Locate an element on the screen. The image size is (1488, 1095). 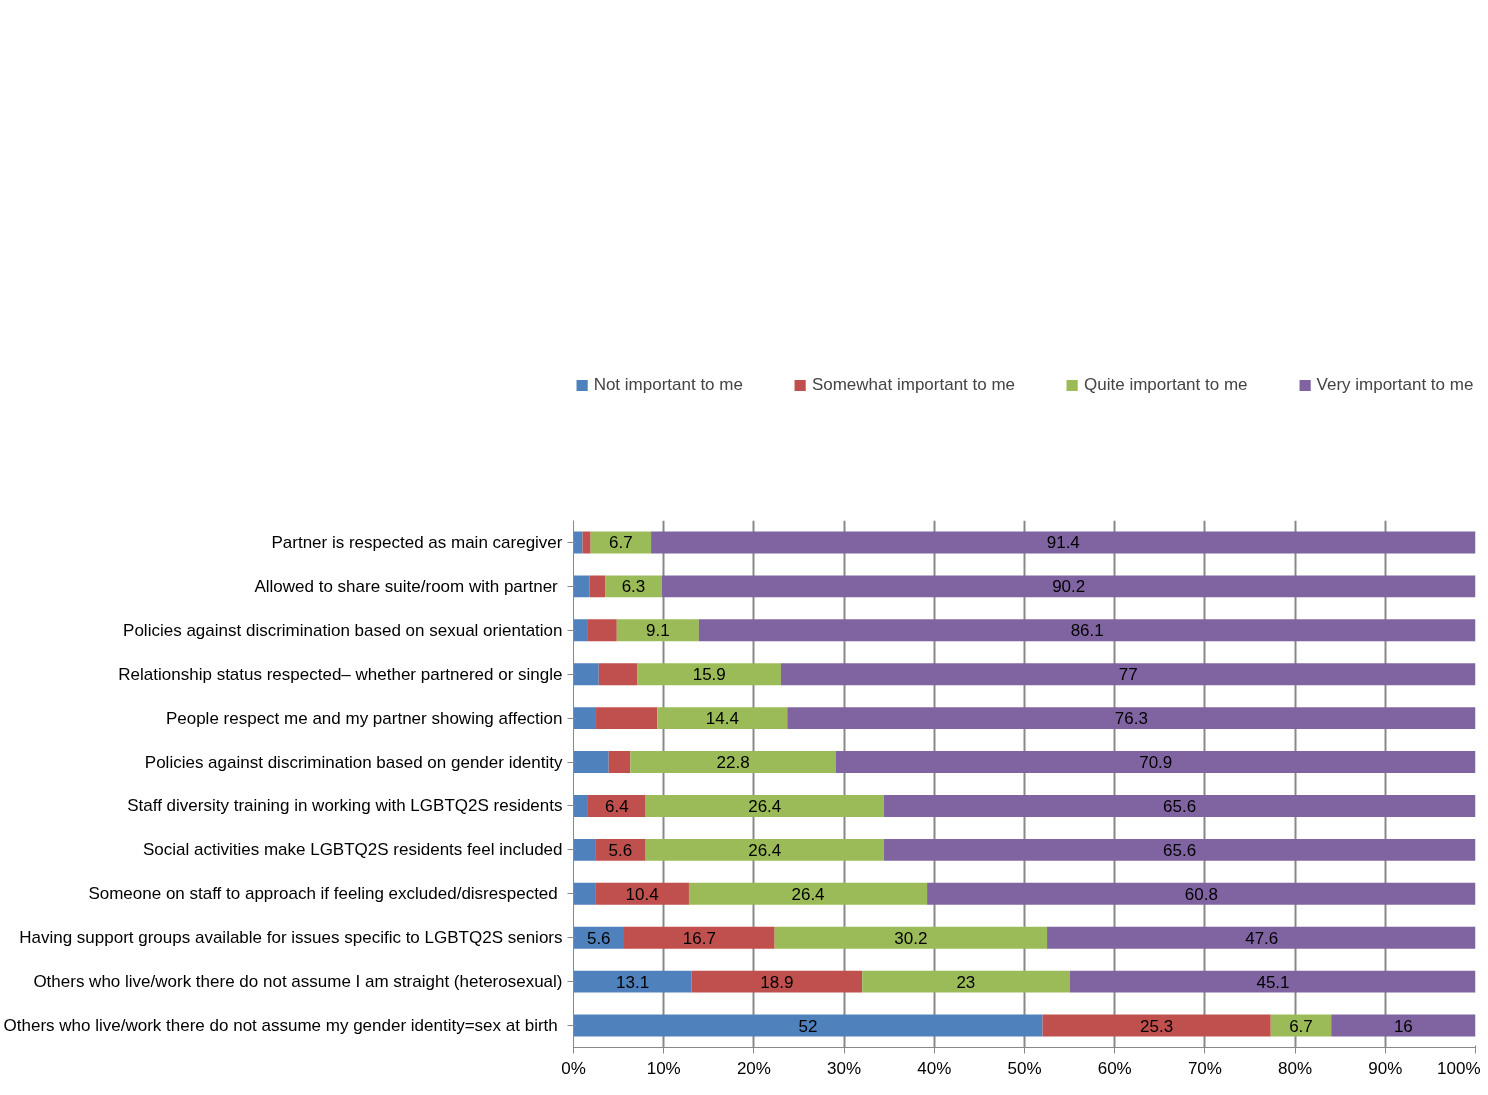
data-label: 13.1 is located at coordinates (633, 982).